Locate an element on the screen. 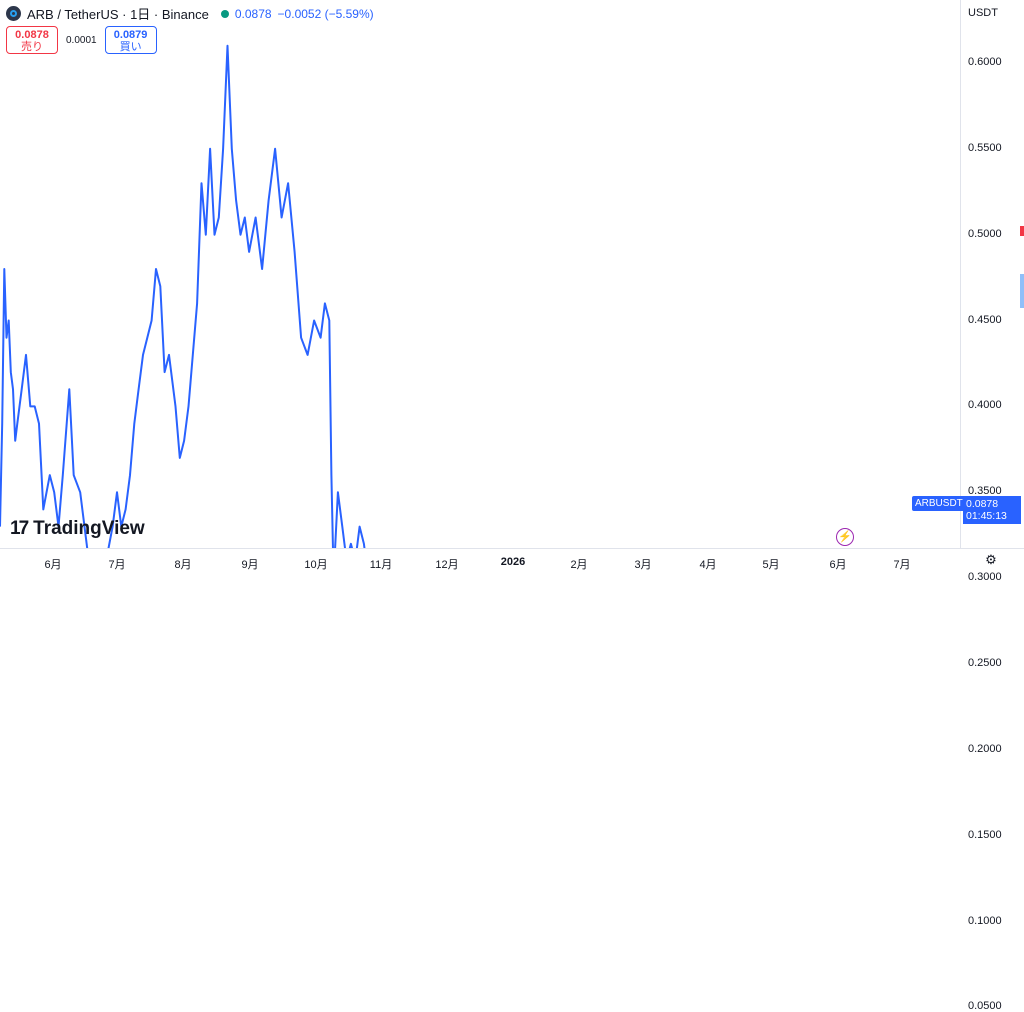  x-tick-label: 11月 is located at coordinates (381, 565).